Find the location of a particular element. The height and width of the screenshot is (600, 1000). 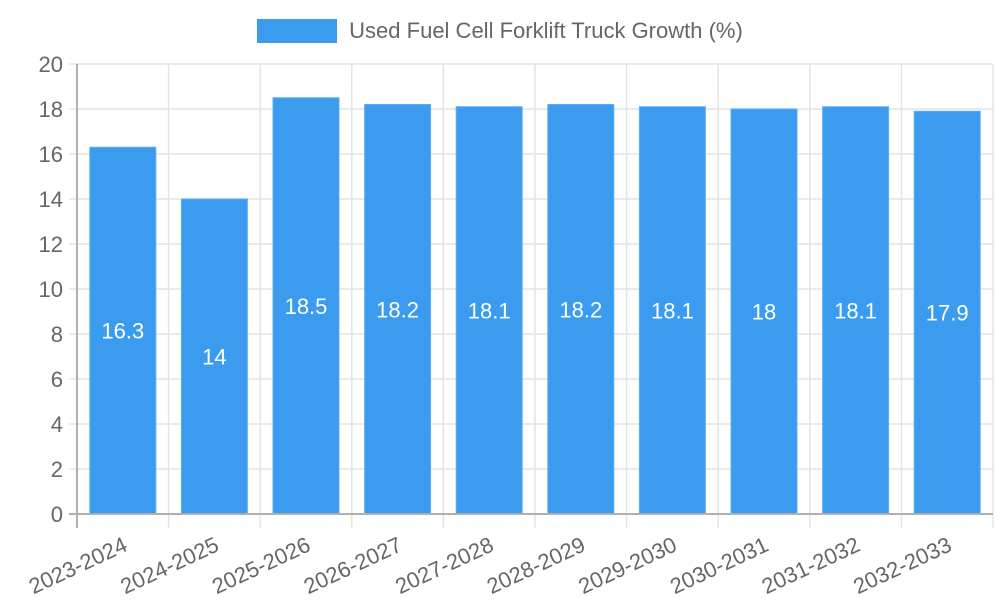

bar-value-label: 18 is located at coordinates (764, 312).